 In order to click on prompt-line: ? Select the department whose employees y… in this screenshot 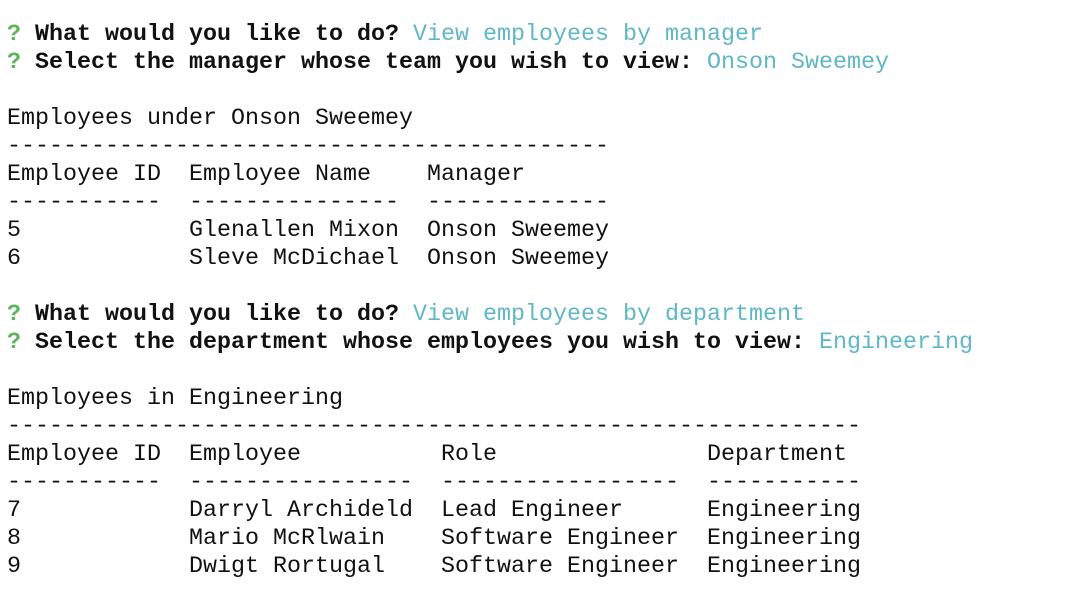, I will do `click(490, 343)`.